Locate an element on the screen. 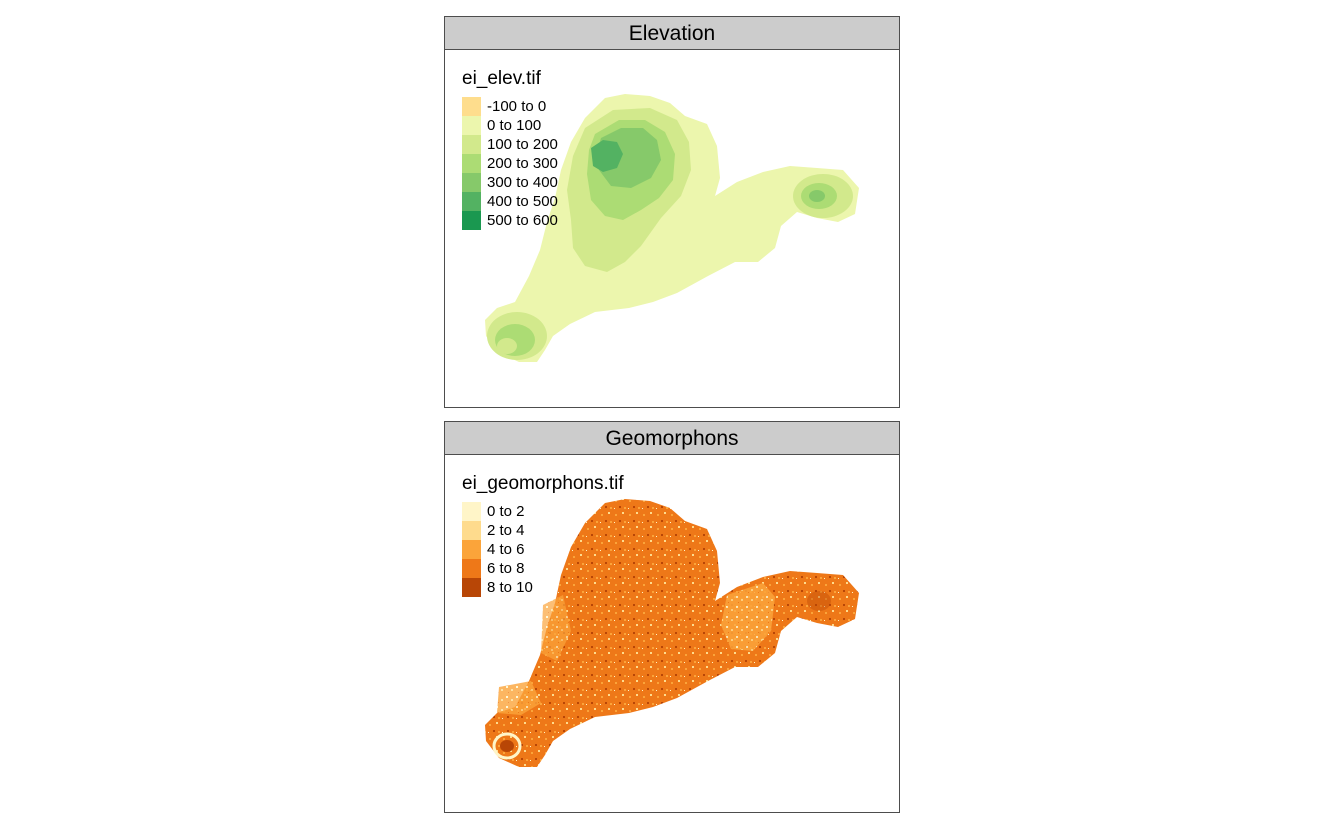  west-crater-ring is located at coordinates (507, 746).